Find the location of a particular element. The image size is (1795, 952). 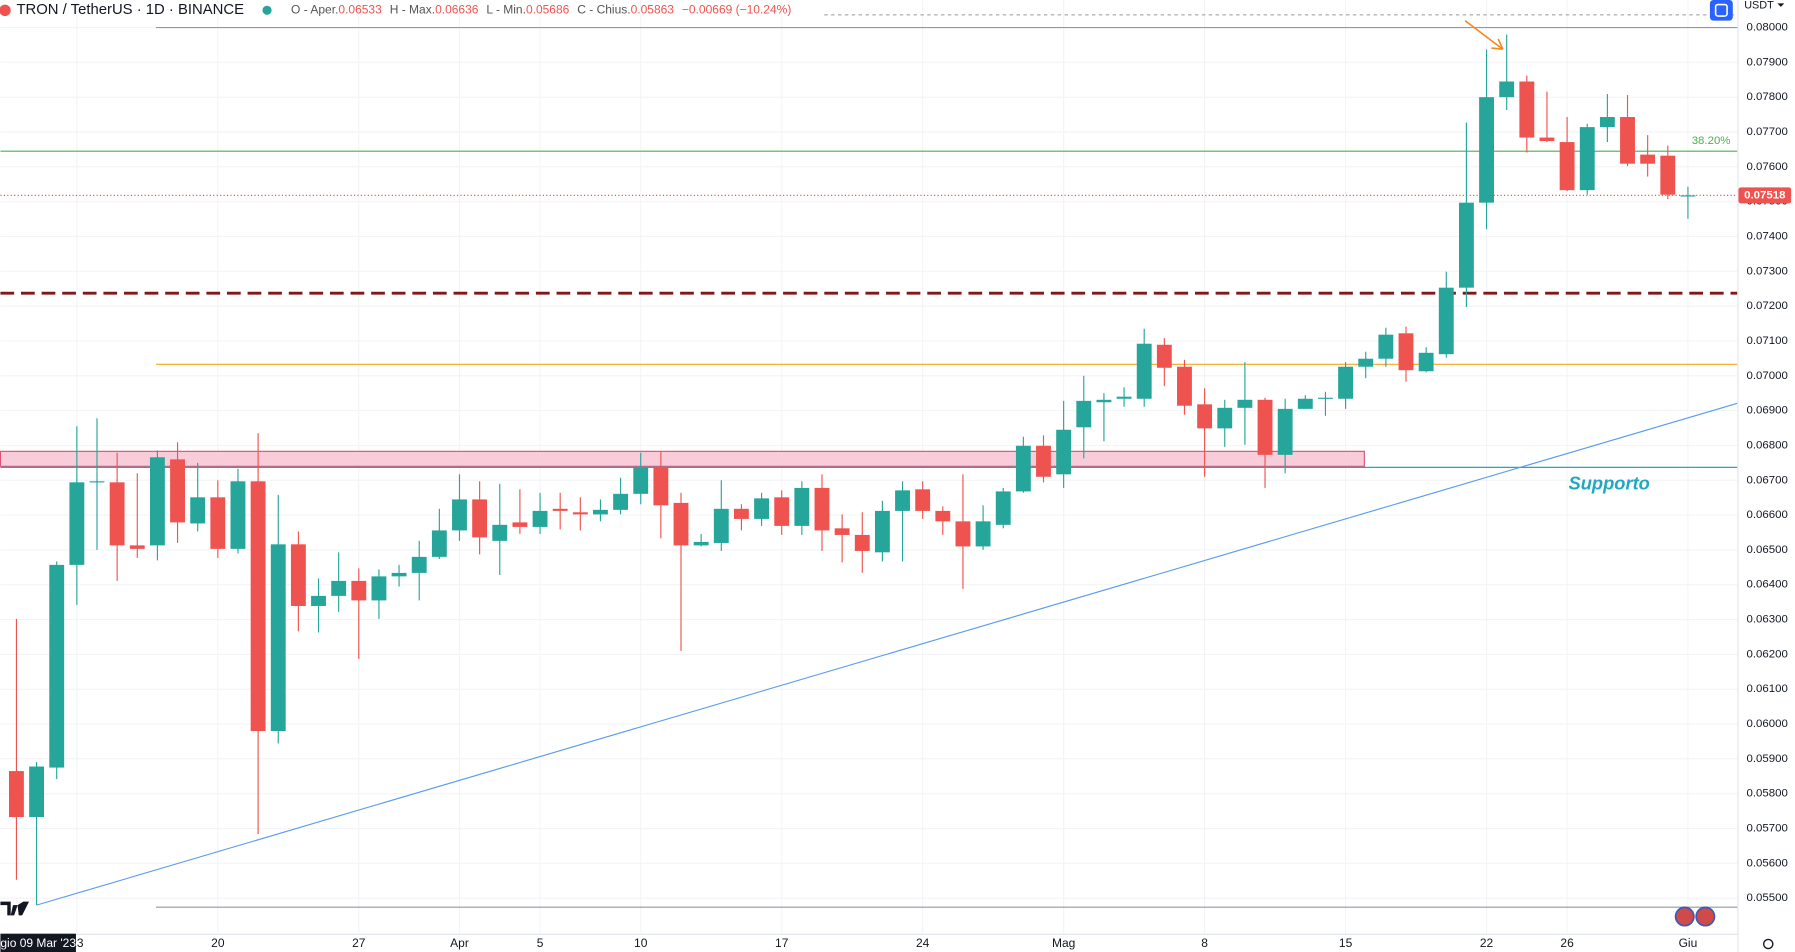

y-tick-label: 0.05500 is located at coordinates (1767, 898).